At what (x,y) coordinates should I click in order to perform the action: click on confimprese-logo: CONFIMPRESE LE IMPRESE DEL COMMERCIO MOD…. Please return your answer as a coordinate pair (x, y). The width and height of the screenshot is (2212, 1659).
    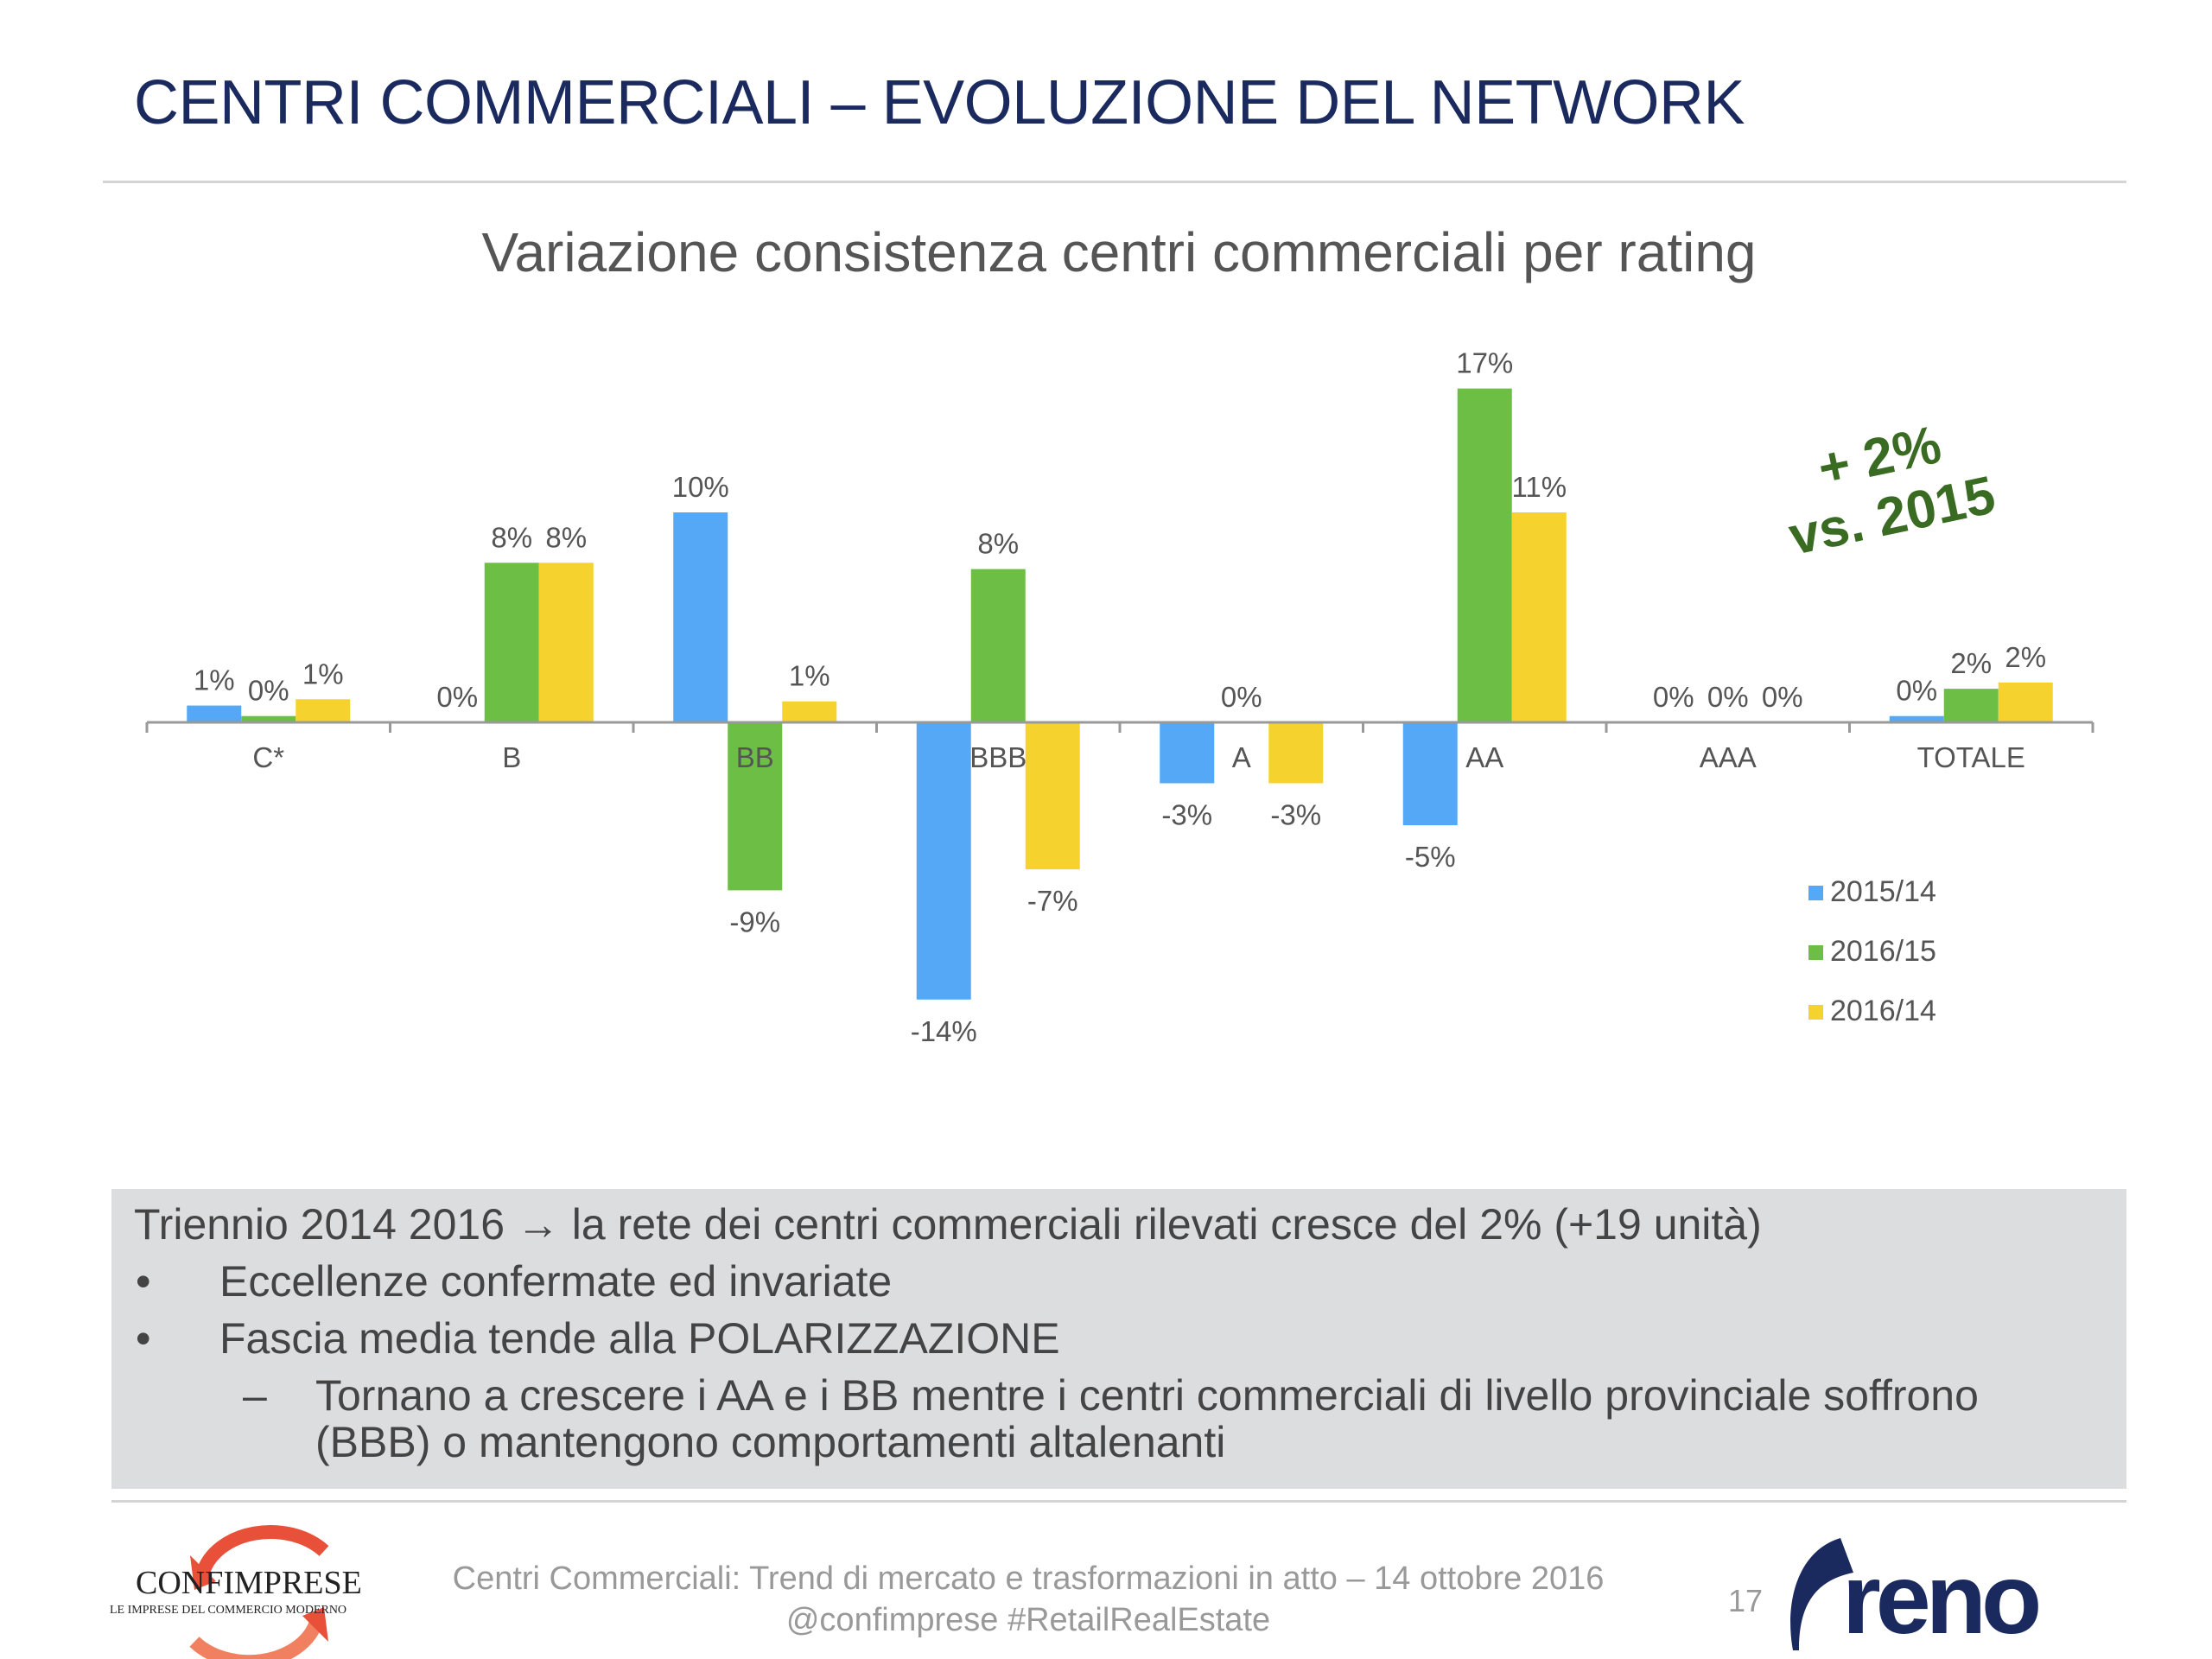
    Looking at the image, I should click on (255, 1590).